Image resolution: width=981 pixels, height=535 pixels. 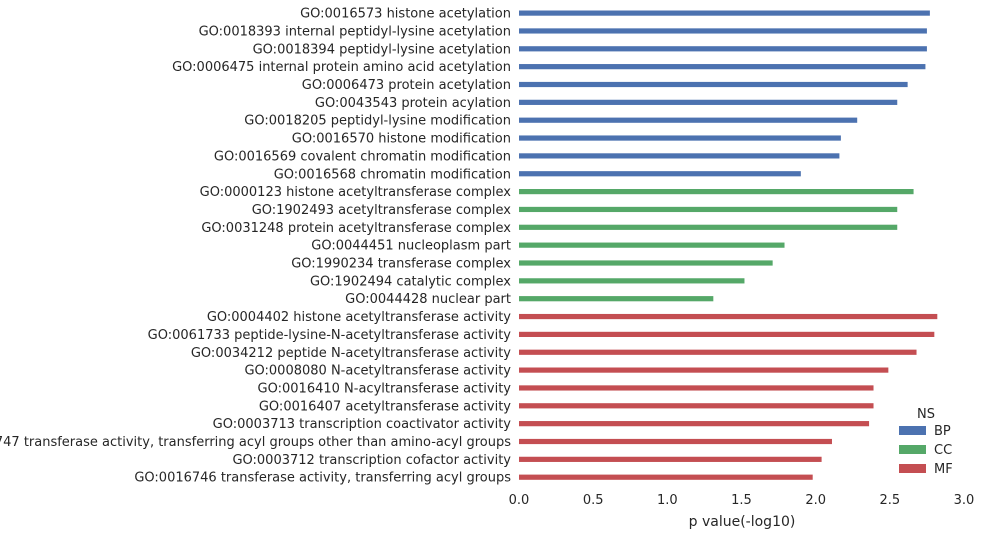 I want to click on x-tick-labels-group: 0.0 0.5 1.0 1.5 2.0 2.5 3.0, so click(x=742, y=500).